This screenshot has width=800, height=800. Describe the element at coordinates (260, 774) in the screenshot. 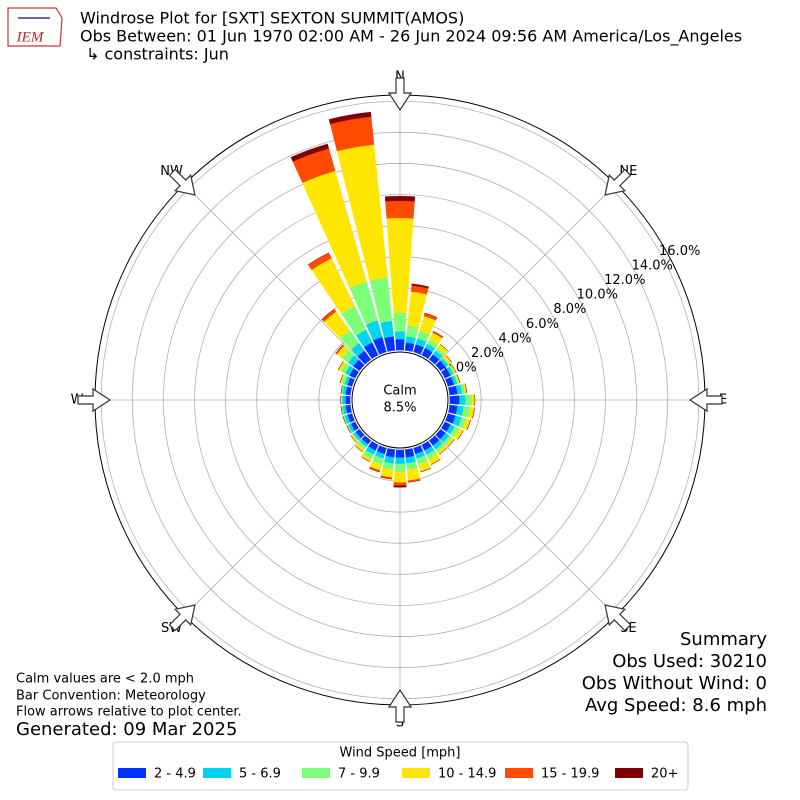

I see `legend-label: 5 - 6.9` at that location.